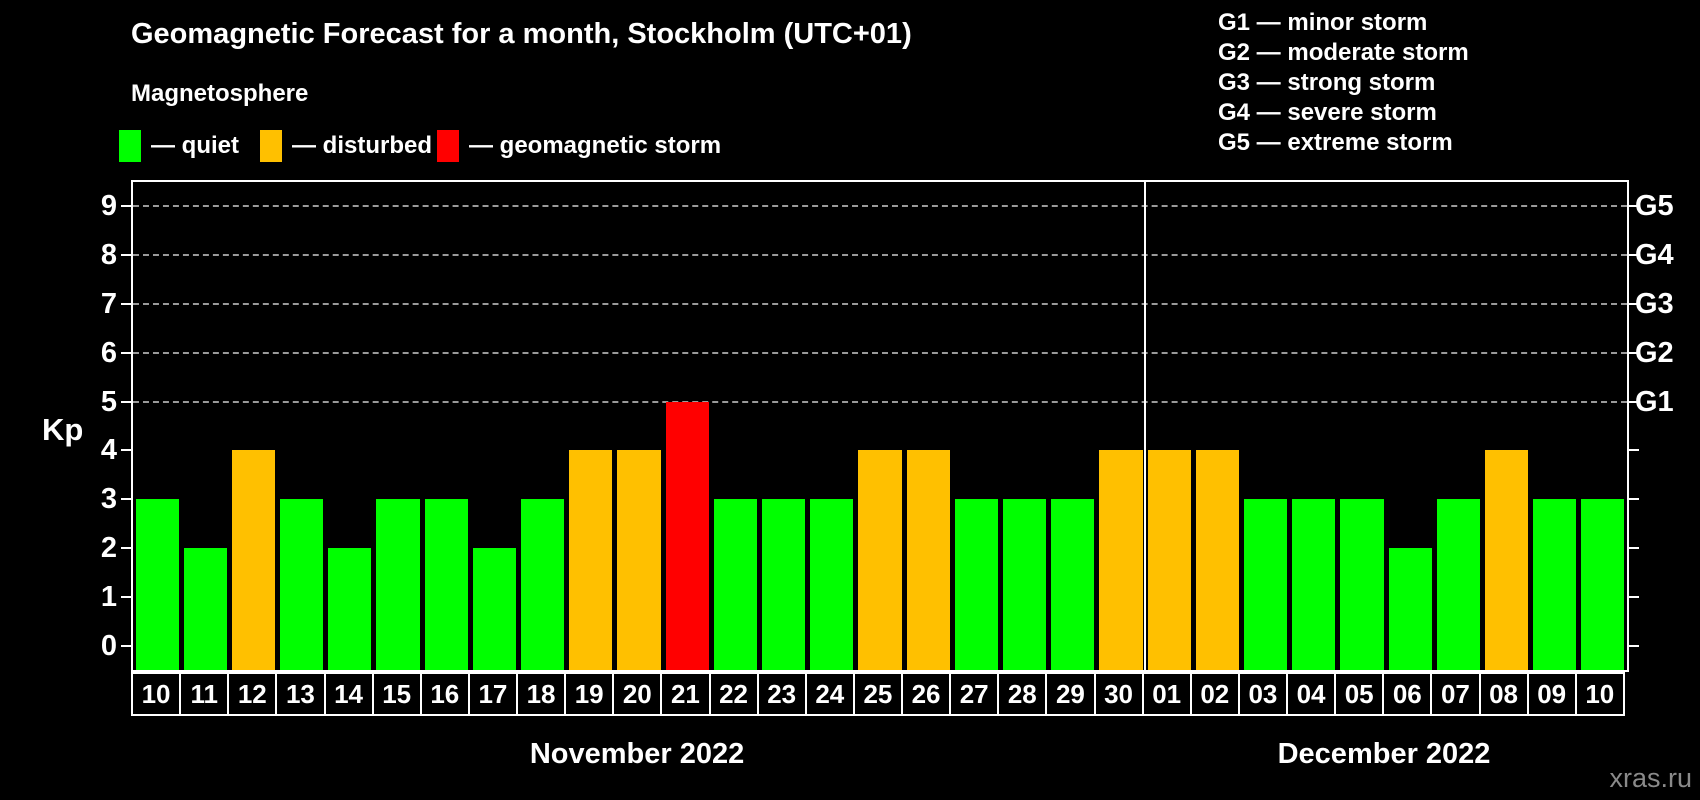  Describe the element at coordinates (108, 645) in the screenshot. I see `kp-tick-label-0: 0` at that location.